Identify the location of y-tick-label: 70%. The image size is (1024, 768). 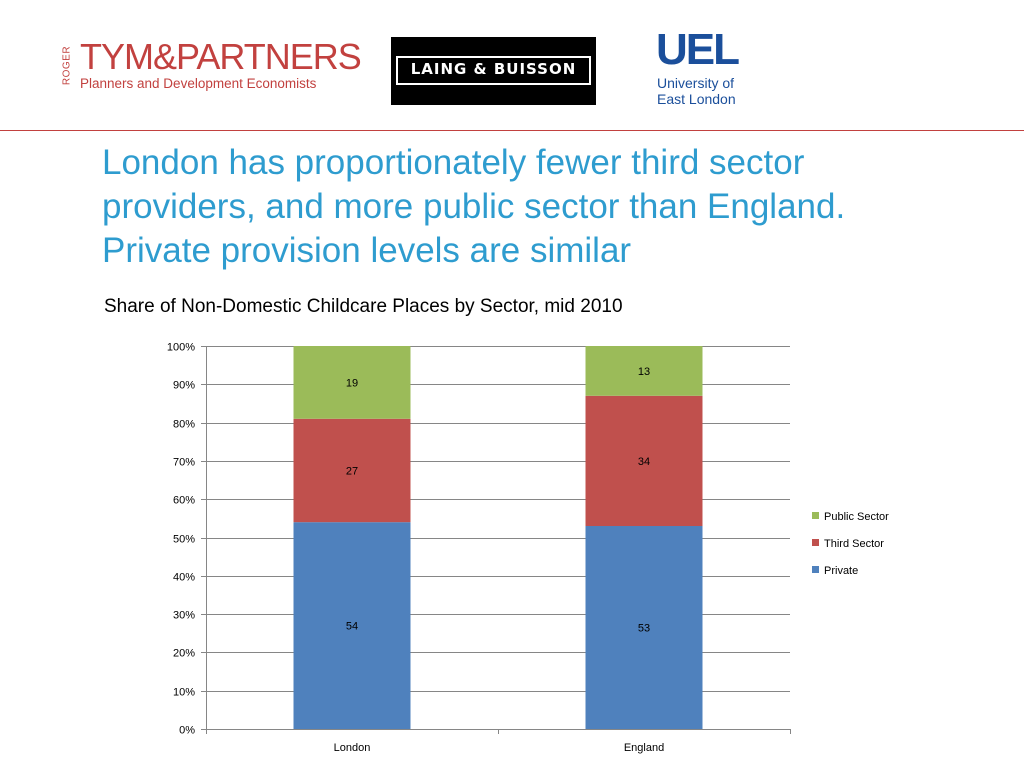
(184, 463).